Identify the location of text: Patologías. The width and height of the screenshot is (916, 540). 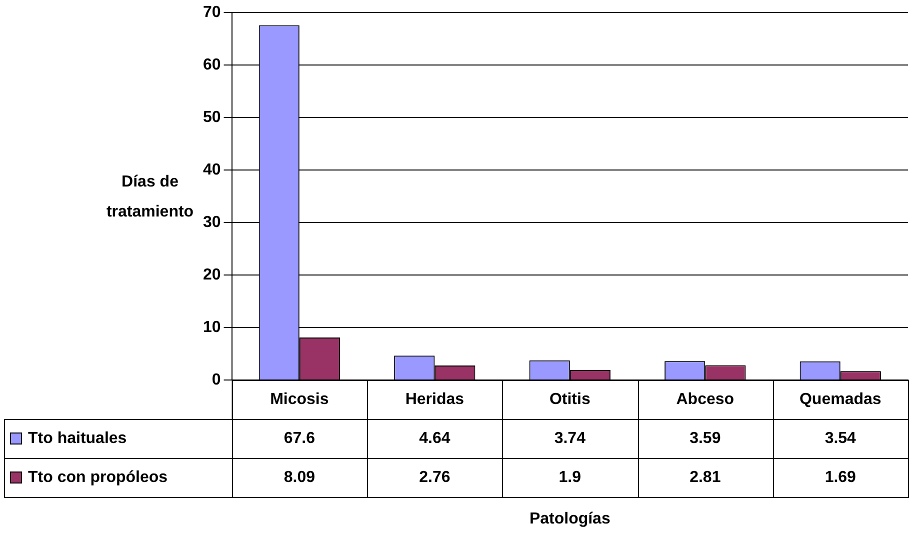
(569, 519).